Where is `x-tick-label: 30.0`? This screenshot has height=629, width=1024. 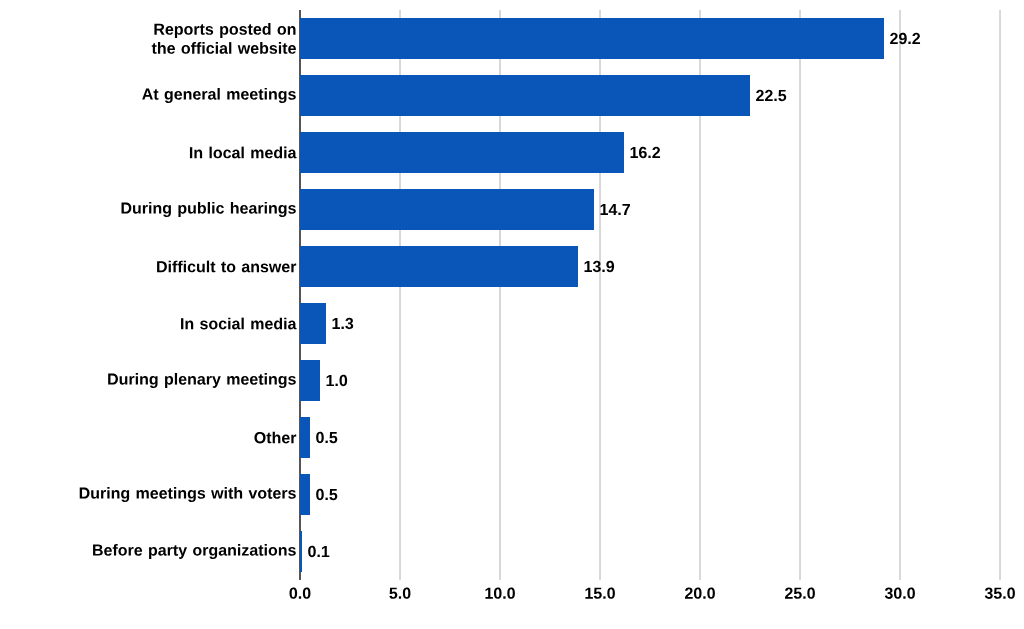
x-tick-label: 30.0 is located at coordinates (899, 593).